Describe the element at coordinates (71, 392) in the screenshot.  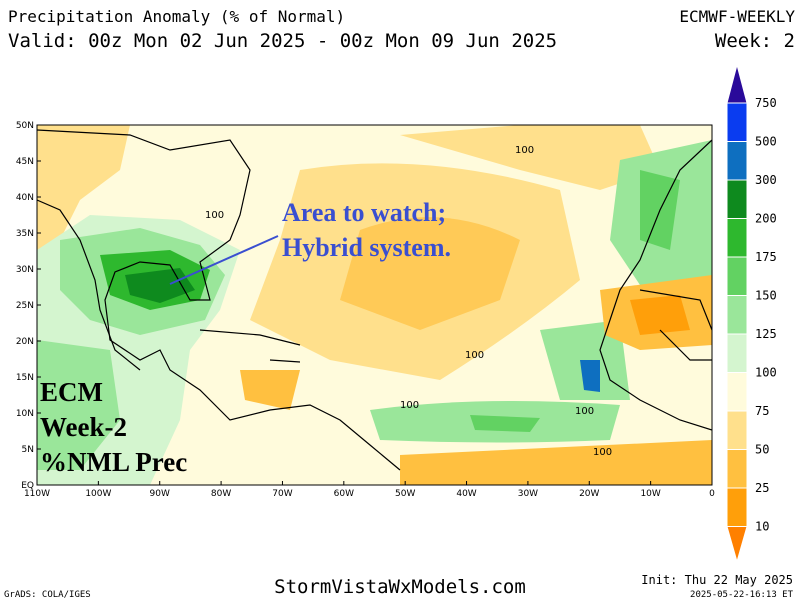
I see `map-label: ECM` at that location.